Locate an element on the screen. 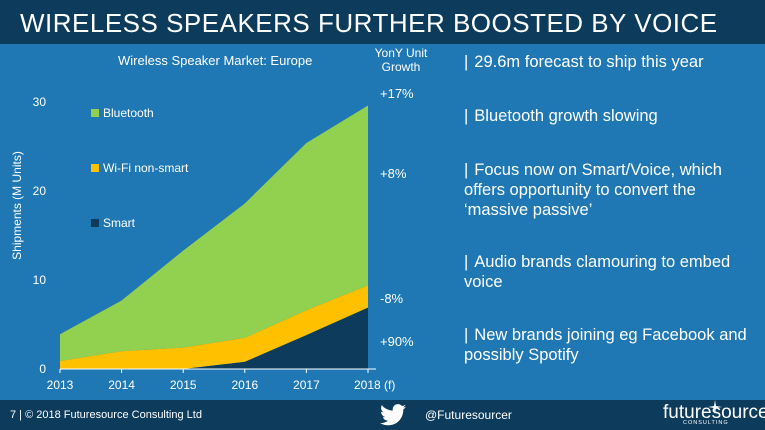 The width and height of the screenshot is (765, 430). futuresource-logo: futuresource is located at coordinates (714, 412).